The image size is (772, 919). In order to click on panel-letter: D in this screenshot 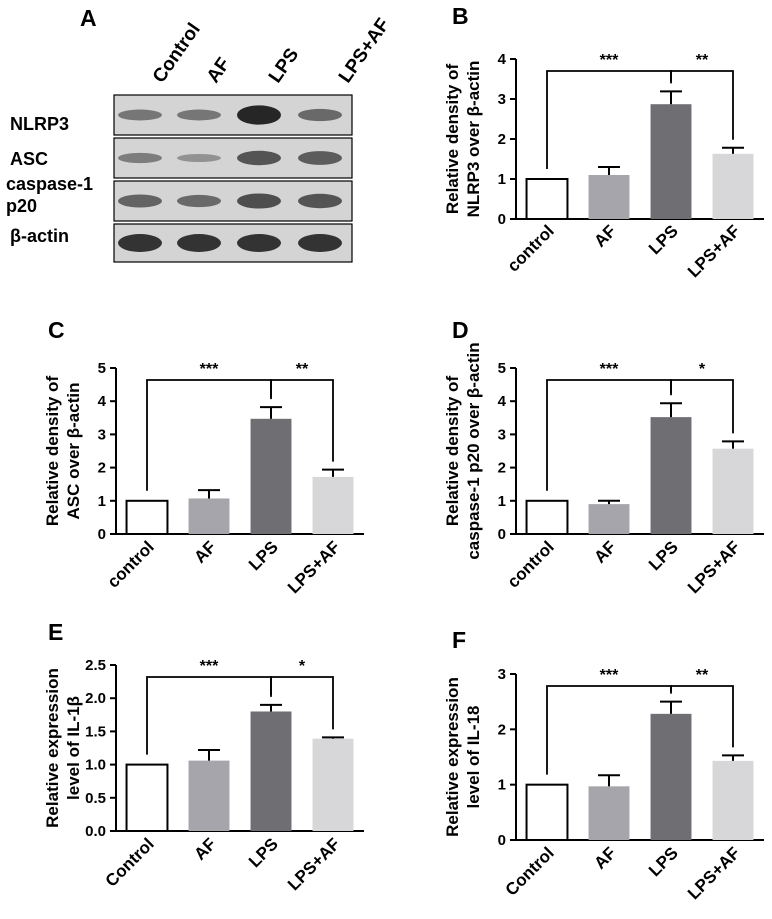, I will do `click(460, 330)`.